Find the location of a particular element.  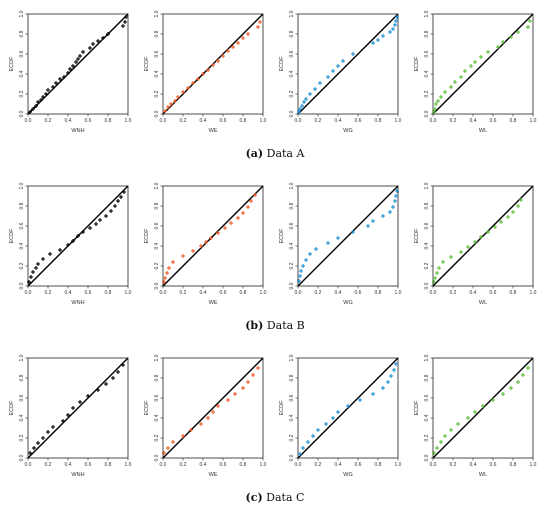

caption-c: (c) Data C is located at coordinates (275, 497).